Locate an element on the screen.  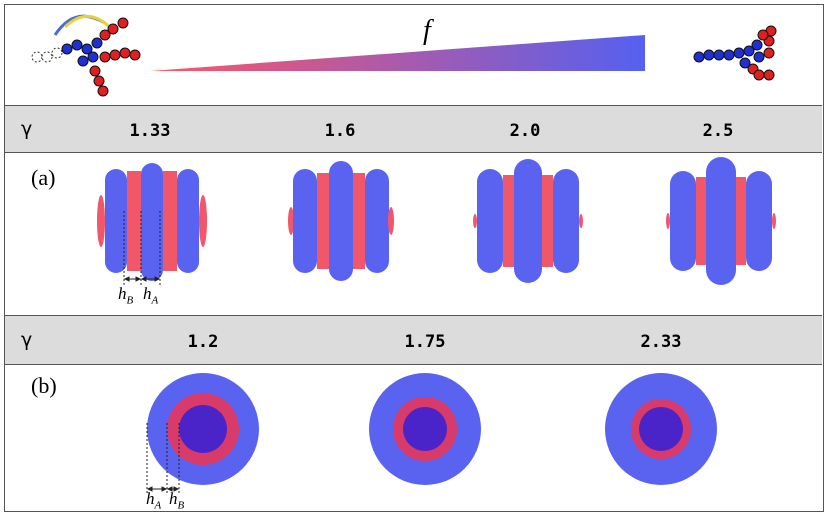
gamma-value: 2.0 is located at coordinates (525, 131).